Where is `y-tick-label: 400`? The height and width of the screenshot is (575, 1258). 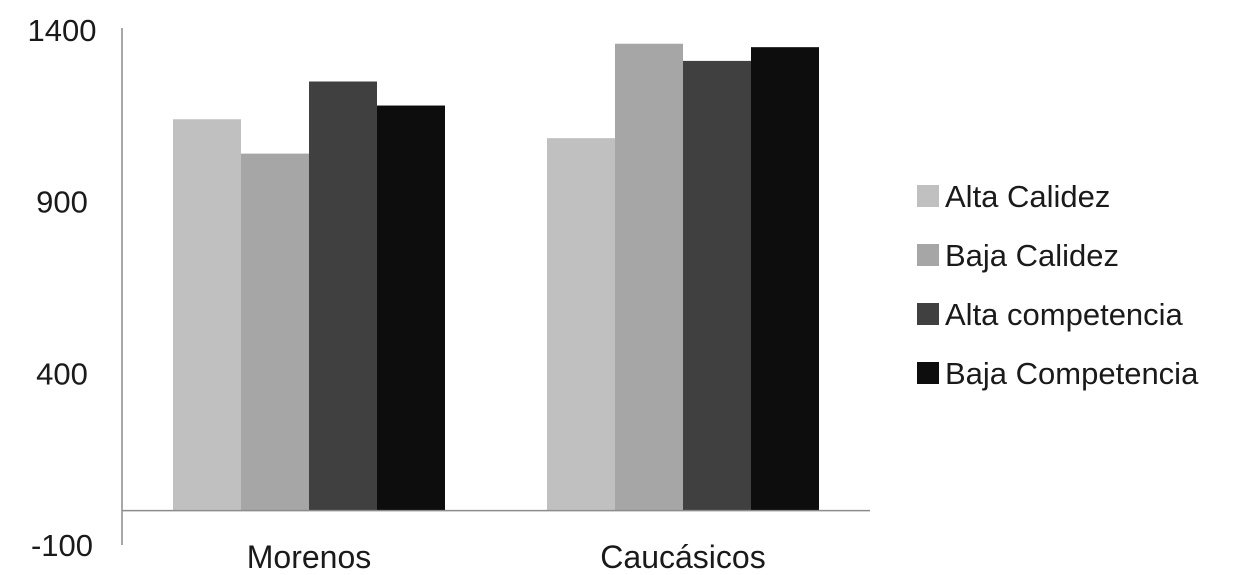 y-tick-label: 400 is located at coordinates (62, 373).